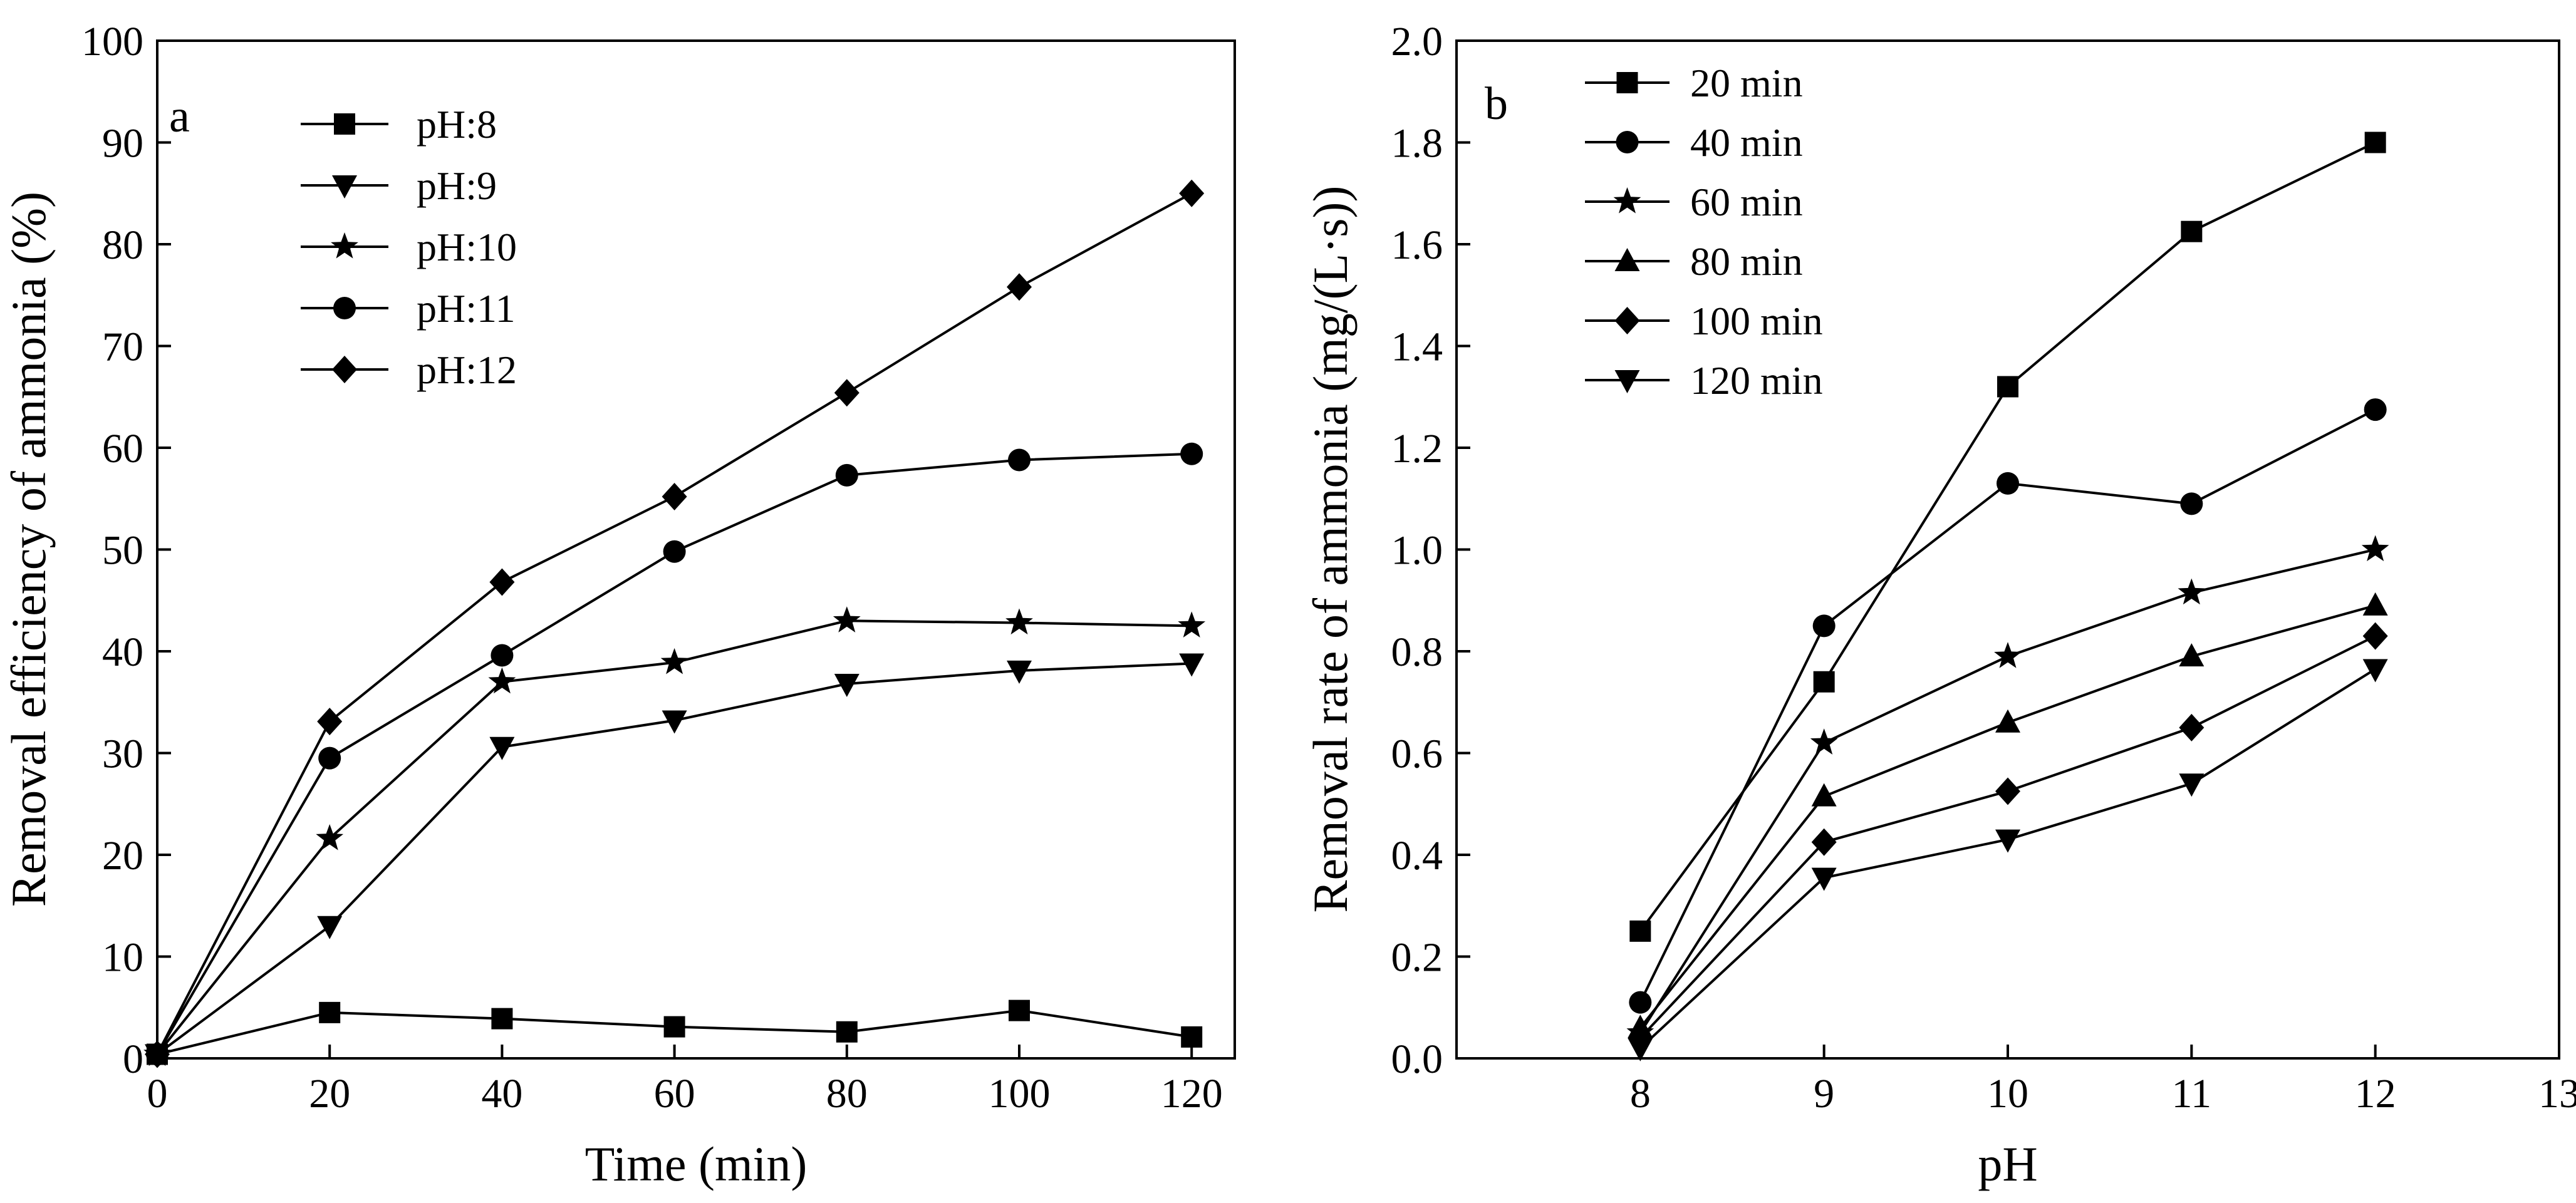 This screenshot has height=1203, width=2576. What do you see at coordinates (1746, 202) in the screenshot?
I see `panel-b-legend-label: 60 min` at bounding box center [1746, 202].